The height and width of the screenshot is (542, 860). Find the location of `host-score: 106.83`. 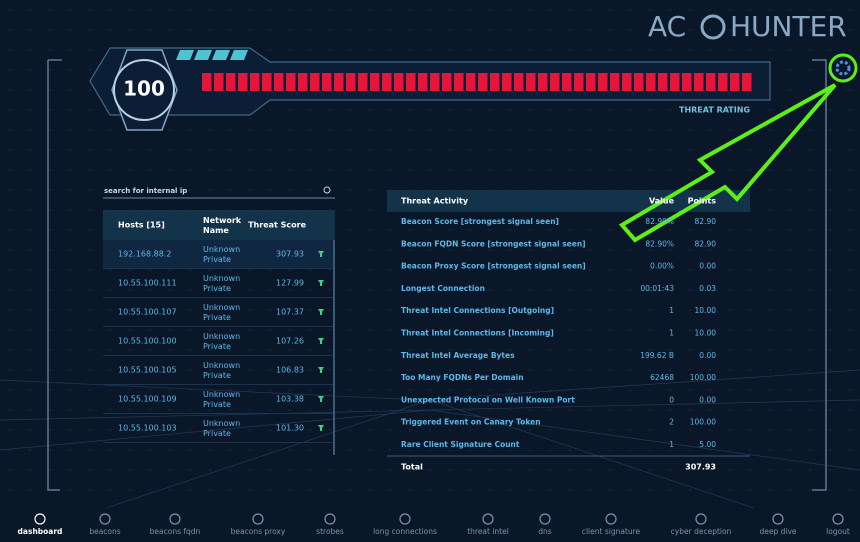

host-score: 106.83 is located at coordinates (290, 370).